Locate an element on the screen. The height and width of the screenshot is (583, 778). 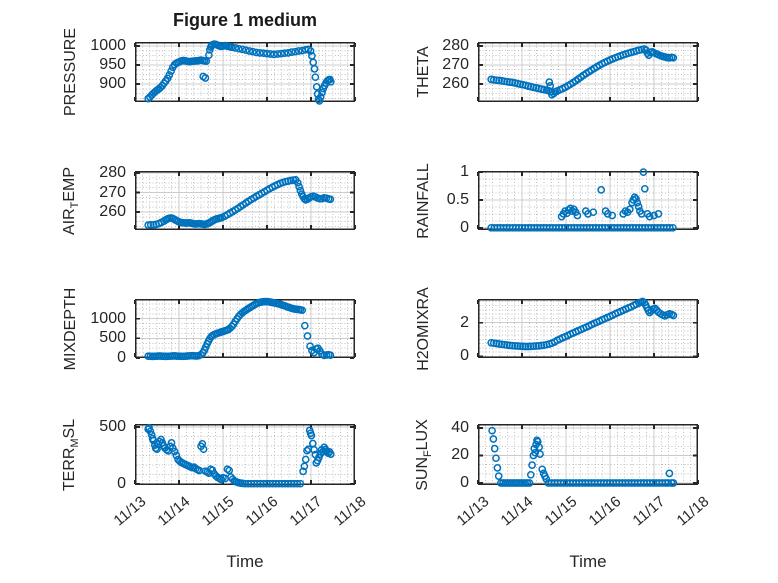
y-axis-label-text: MIXDEPTH is located at coordinates (70, 328).